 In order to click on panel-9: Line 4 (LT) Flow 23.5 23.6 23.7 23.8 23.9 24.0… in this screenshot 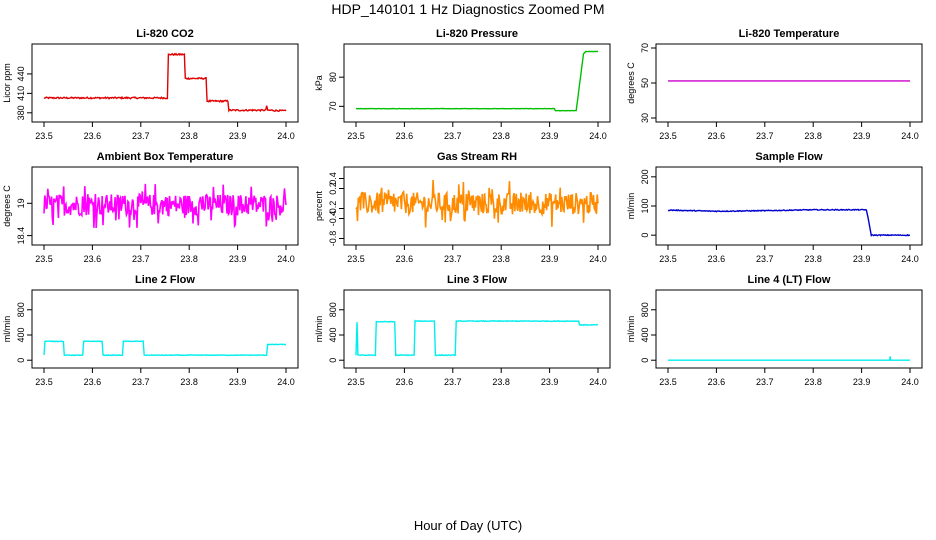, I will do `click(774, 330)`.